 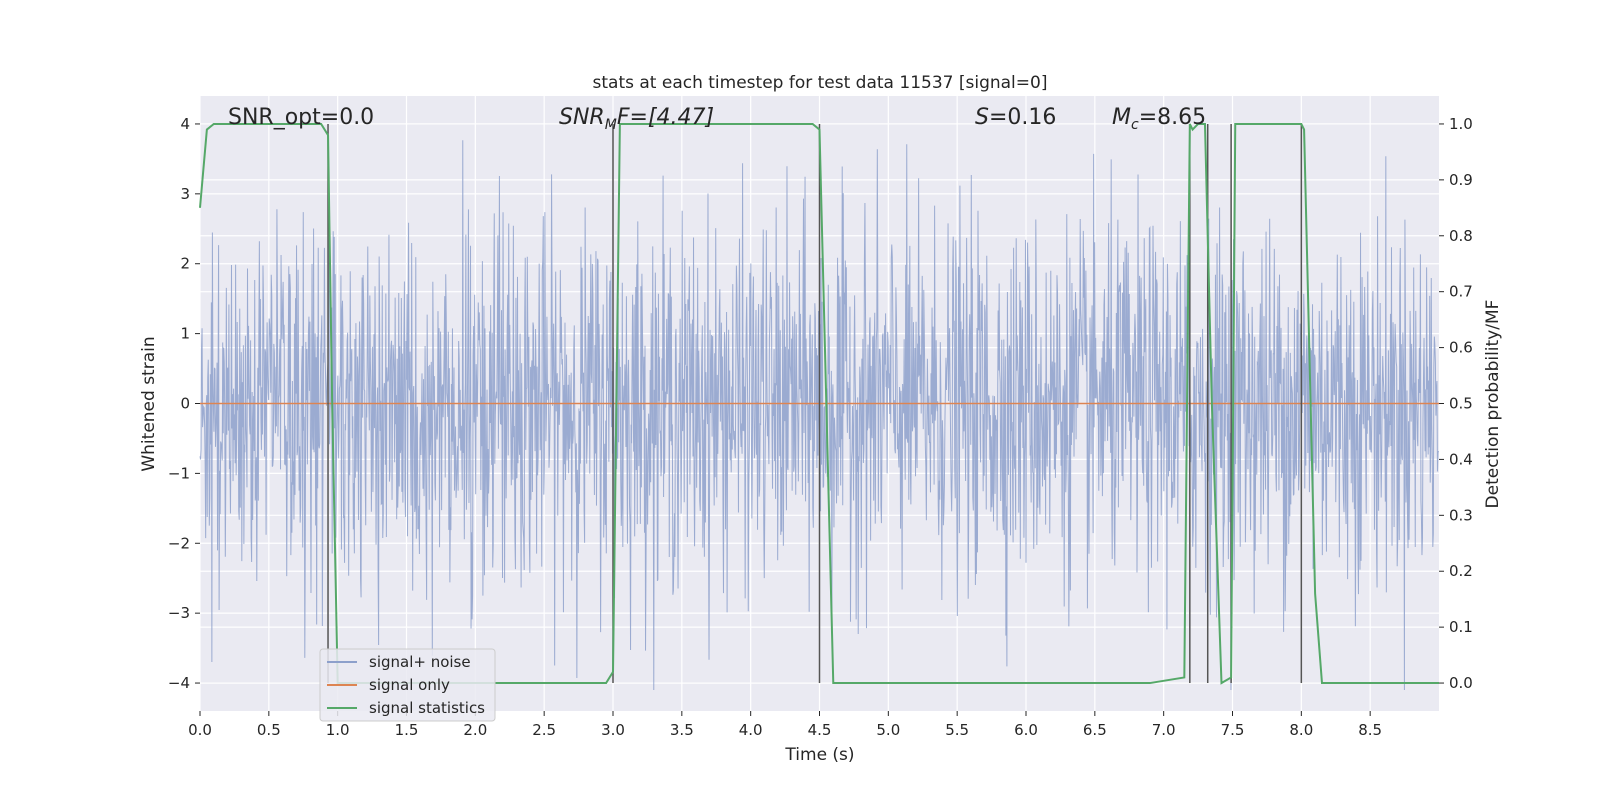 What do you see at coordinates (1461, 571) in the screenshot?
I see `y2-tick-label: 0.2` at bounding box center [1461, 571].